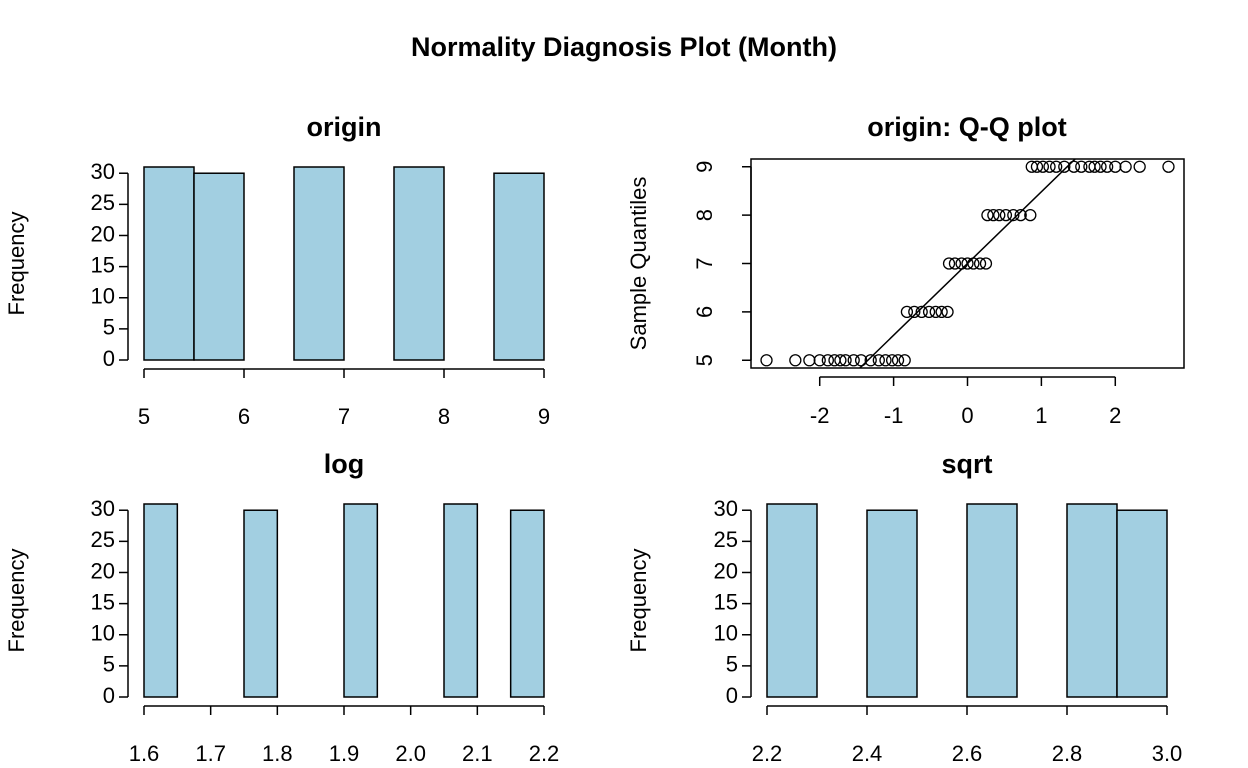  Describe the element at coordinates (444, 416) in the screenshot. I see `x-tick-label: 8` at that location.